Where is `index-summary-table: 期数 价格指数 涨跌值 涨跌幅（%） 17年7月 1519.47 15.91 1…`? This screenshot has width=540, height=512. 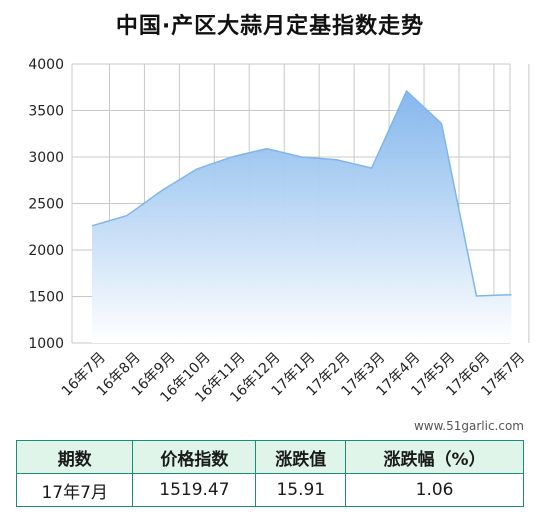 index-summary-table: 期数 价格指数 涨跌值 涨跌幅（%） 17年7月 1519.47 15.91 1… is located at coordinates (269, 473).